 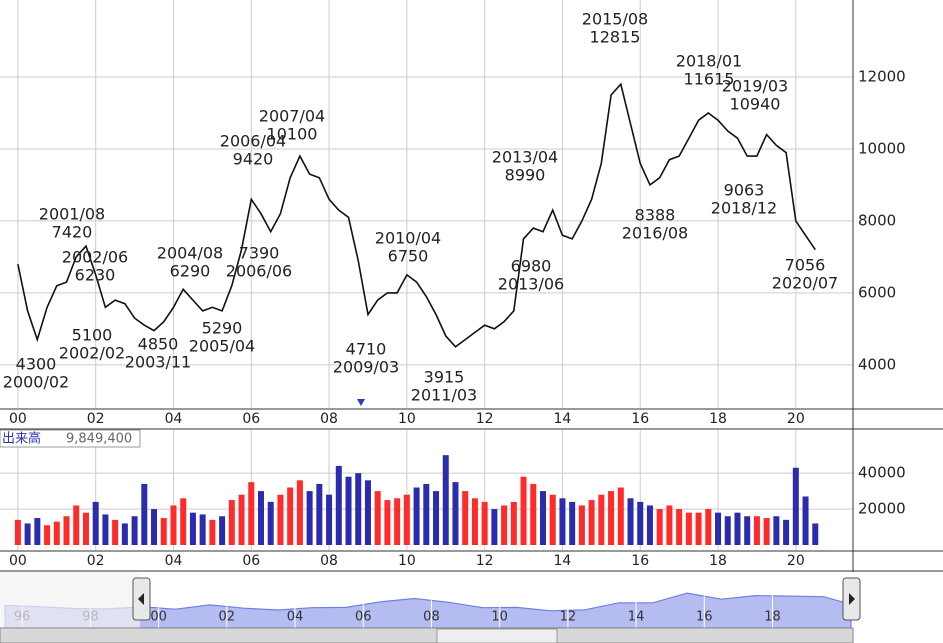 I want to click on handle-arrow, so click(x=852, y=599).